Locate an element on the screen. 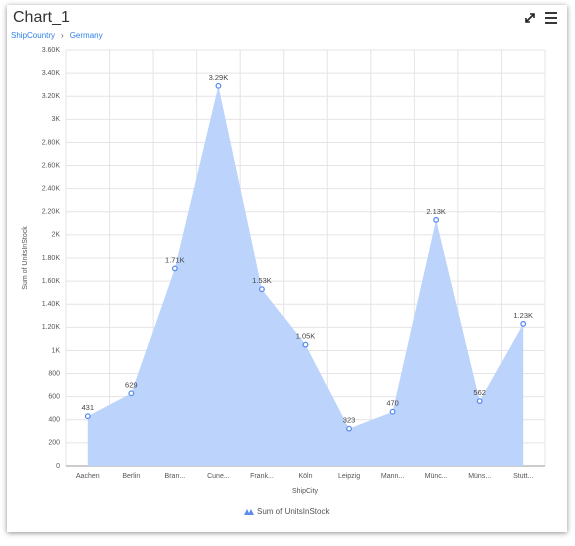 The image size is (575, 546). data-label: 562 is located at coordinates (479, 392).